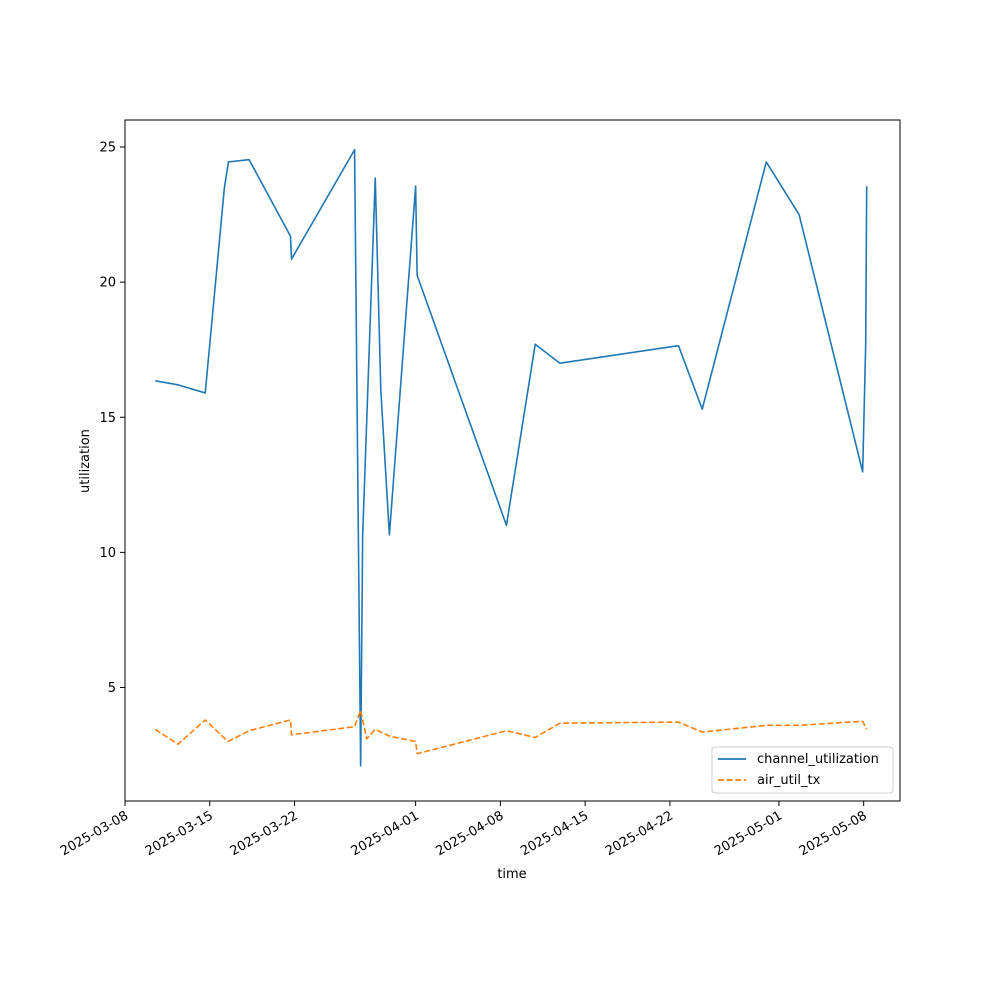 This screenshot has height=1000, width=1000. I want to click on y-axis-label: utilization, so click(85, 461).